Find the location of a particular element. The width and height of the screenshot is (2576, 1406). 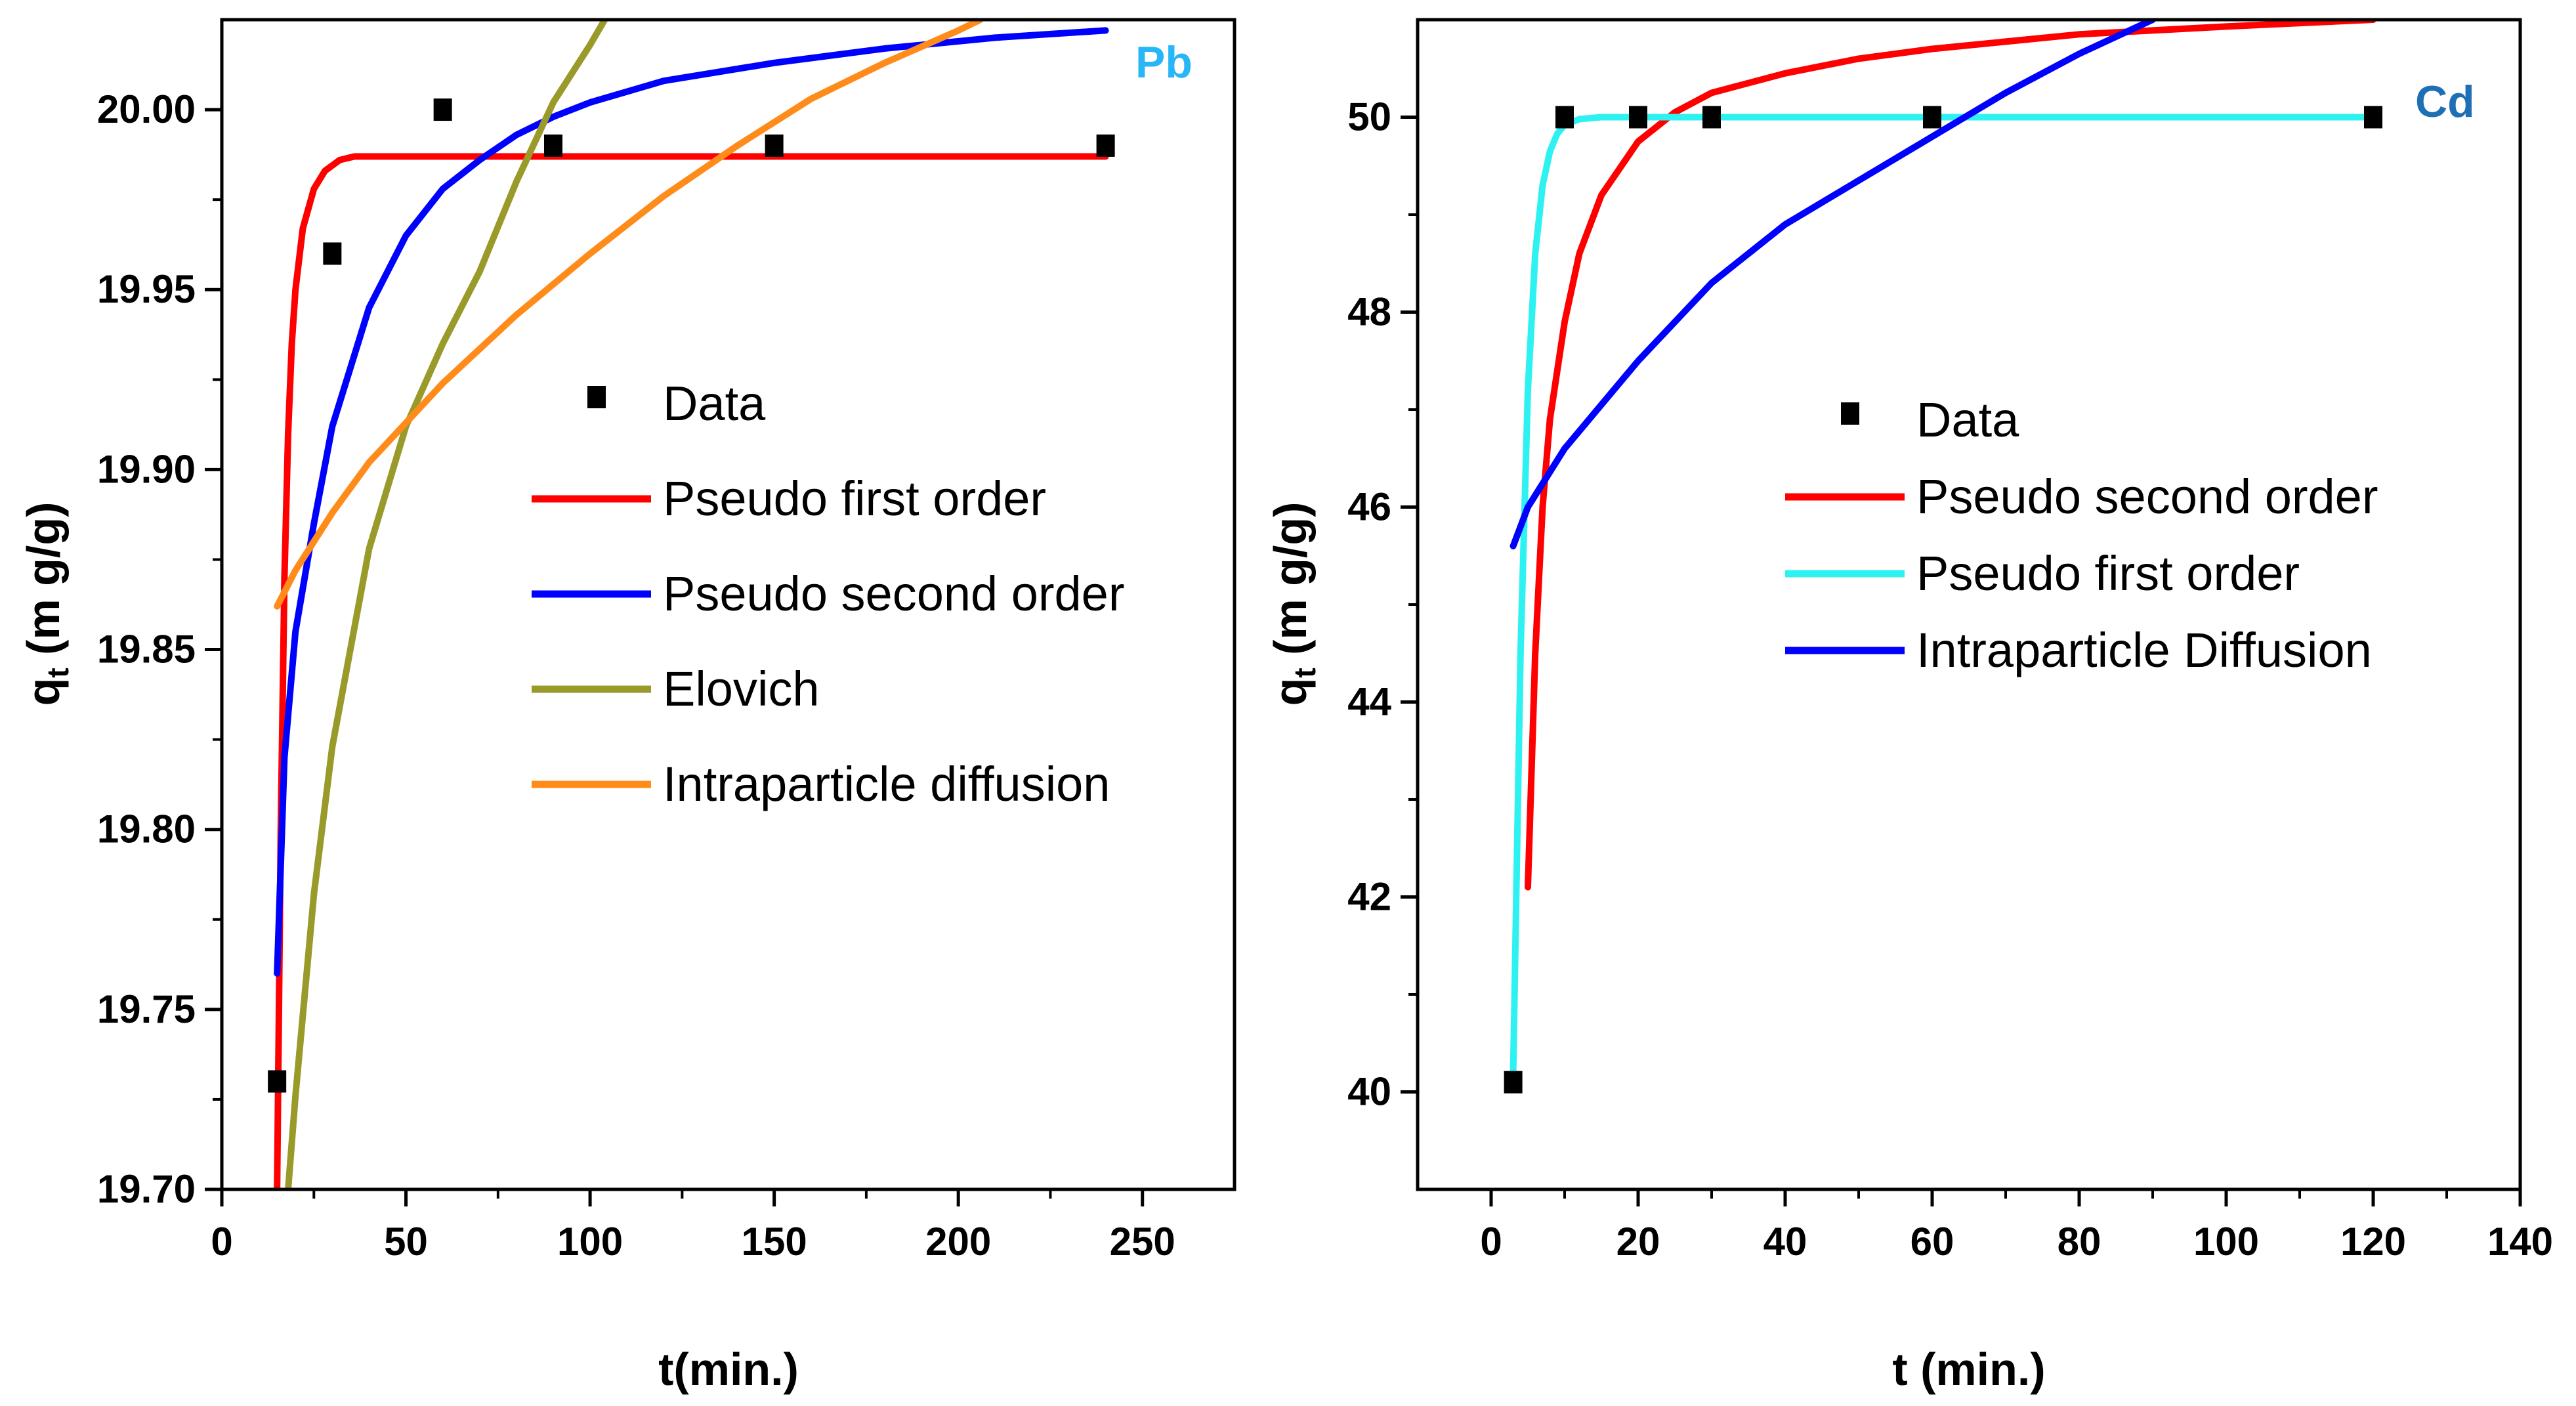

cd-x-axis-label: t (min.) is located at coordinates (1968, 1369).